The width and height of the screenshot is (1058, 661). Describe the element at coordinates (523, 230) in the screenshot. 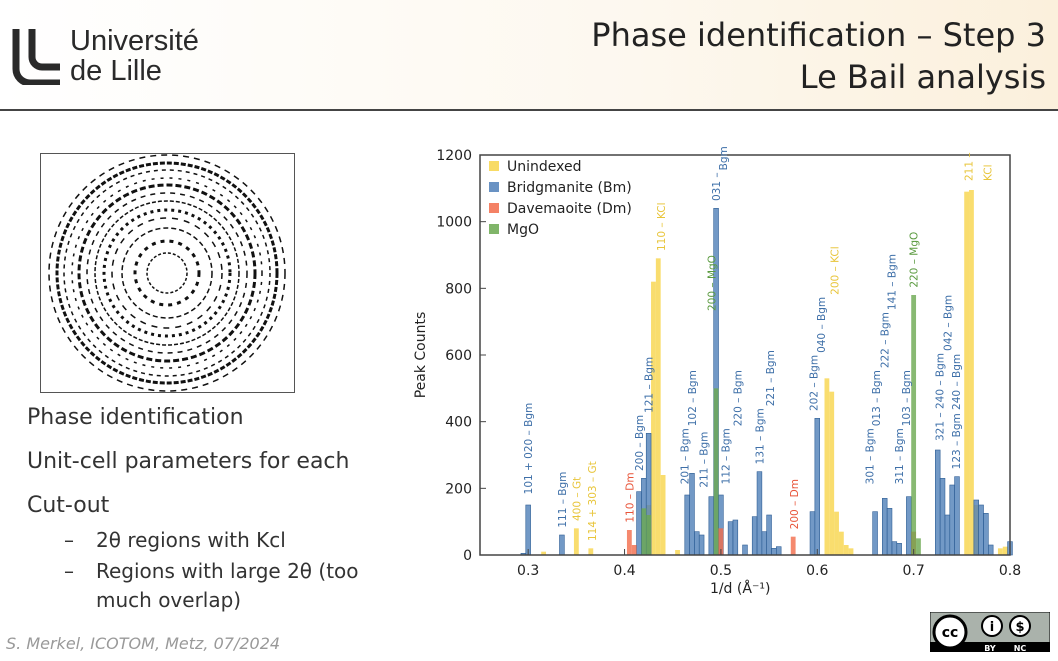

I see `legend-label: MgO` at that location.